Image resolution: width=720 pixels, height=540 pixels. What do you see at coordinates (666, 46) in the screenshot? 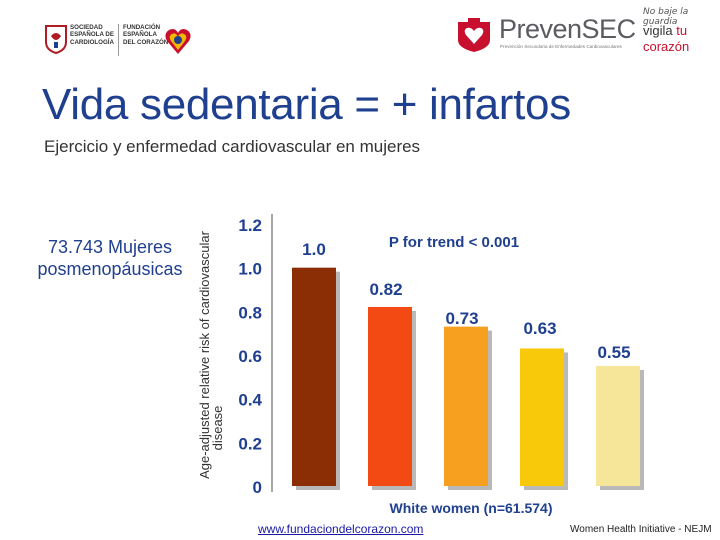
I see `tagline-bottom: corazón` at bounding box center [666, 46].